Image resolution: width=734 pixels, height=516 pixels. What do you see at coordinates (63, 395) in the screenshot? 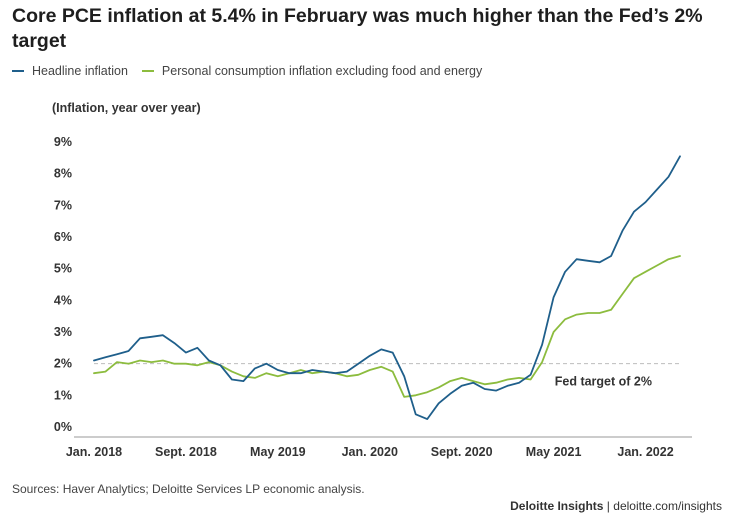
I see `y-tick-label: 1%` at bounding box center [63, 395].